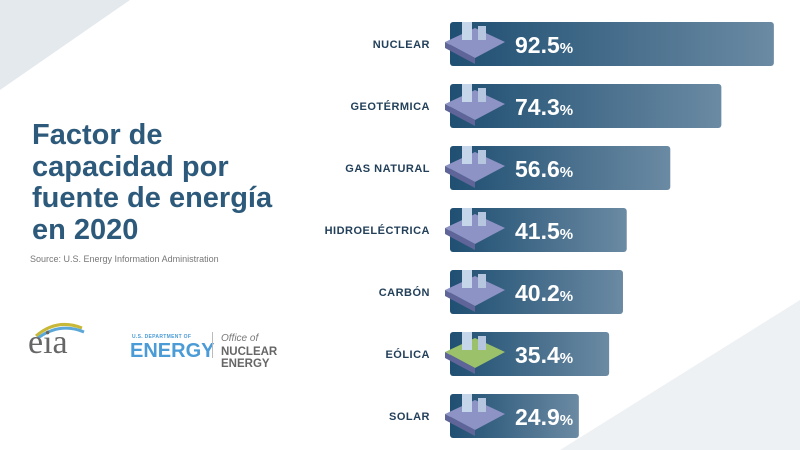  I want to click on category-label: SOLAR, so click(409, 417).